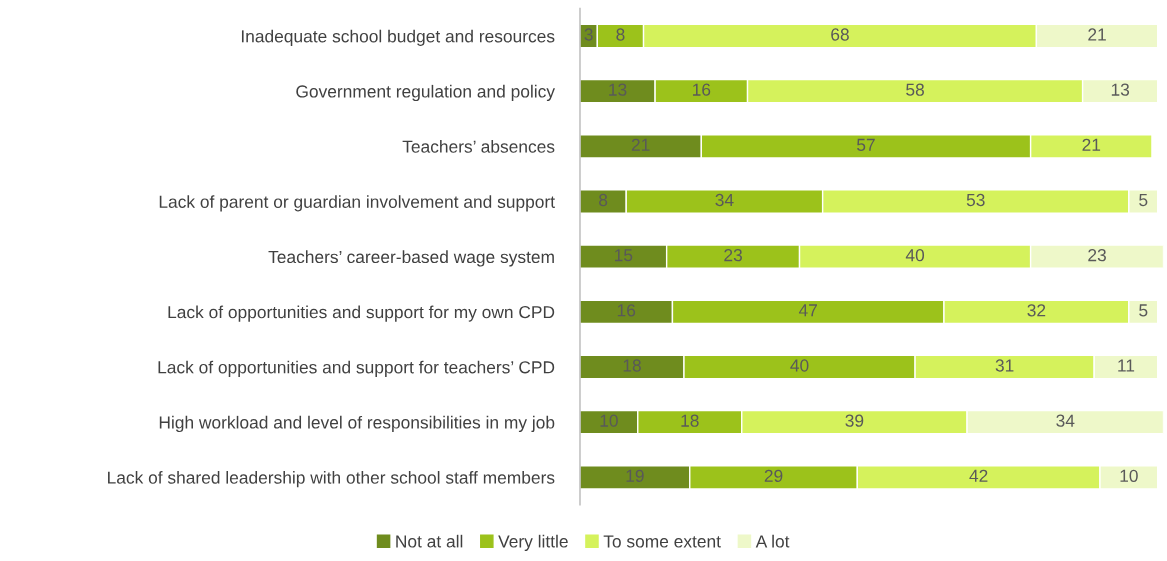  What do you see at coordinates (866, 144) in the screenshot?
I see `data-label: 57` at bounding box center [866, 144].